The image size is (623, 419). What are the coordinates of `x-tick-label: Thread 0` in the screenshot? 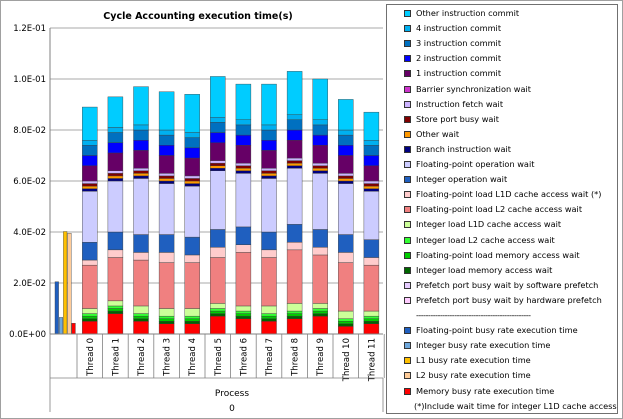 It's located at (91, 357).